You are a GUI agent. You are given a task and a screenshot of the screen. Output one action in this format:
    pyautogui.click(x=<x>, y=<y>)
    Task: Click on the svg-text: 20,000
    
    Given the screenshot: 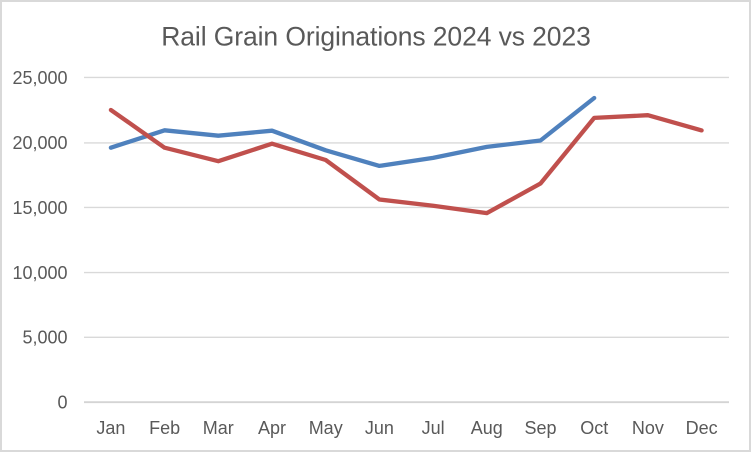 What is the action you would take?
    pyautogui.click(x=39, y=143)
    